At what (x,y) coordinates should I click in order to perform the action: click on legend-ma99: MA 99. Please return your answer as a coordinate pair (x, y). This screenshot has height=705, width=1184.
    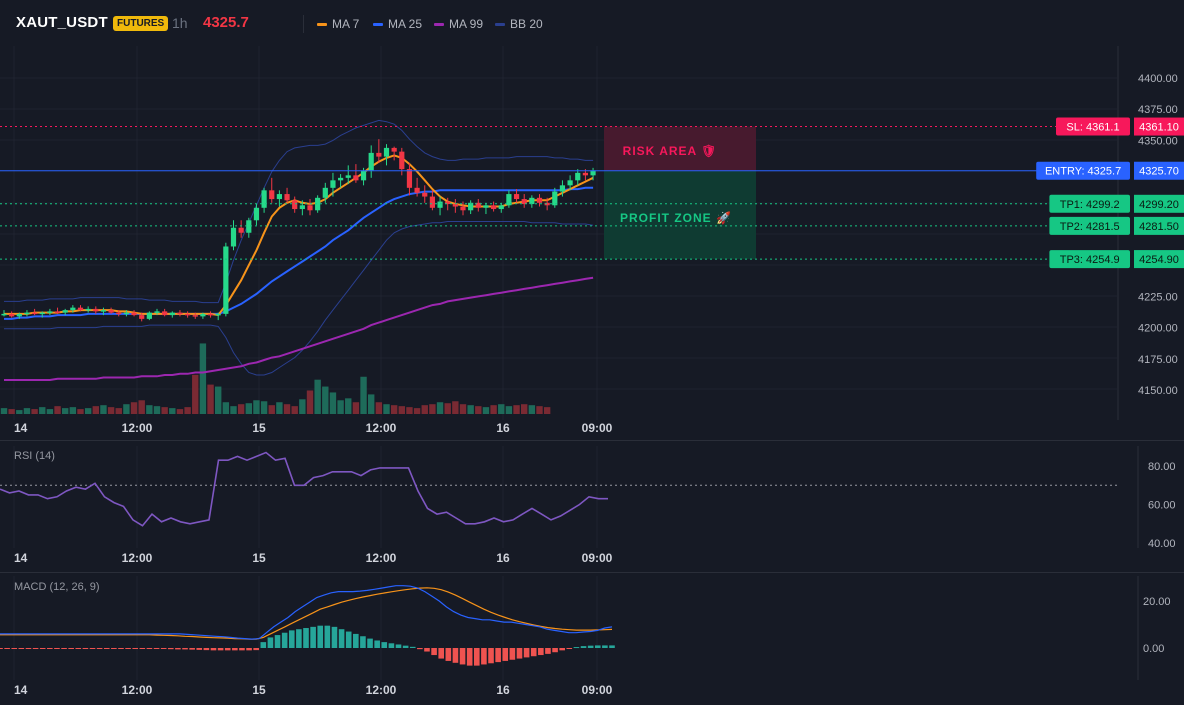
    Looking at the image, I should click on (458, 24).